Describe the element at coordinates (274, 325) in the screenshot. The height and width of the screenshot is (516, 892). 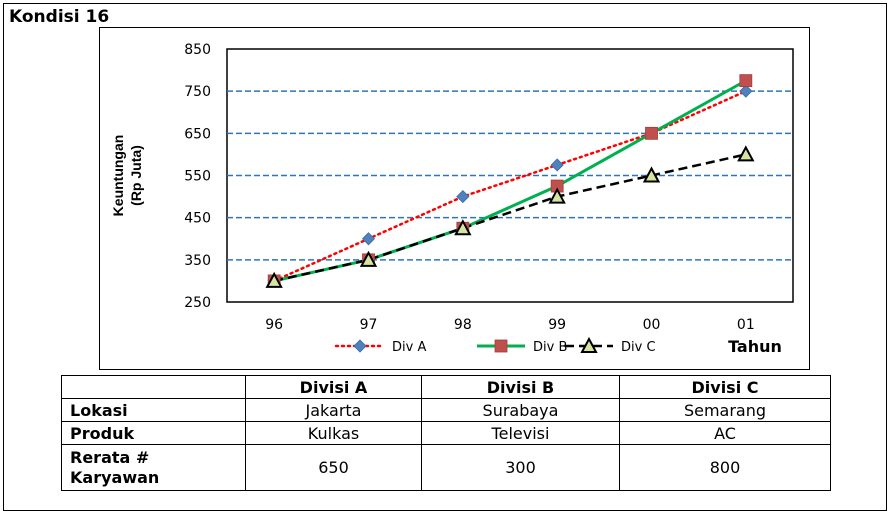
I see `x-tick-label: 96` at that location.